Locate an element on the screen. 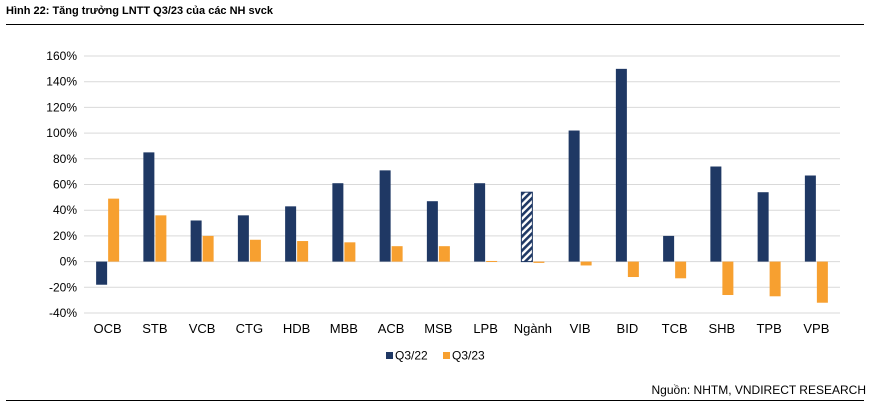 The width and height of the screenshot is (894, 405). x-tick-label: VPB is located at coordinates (816, 328).